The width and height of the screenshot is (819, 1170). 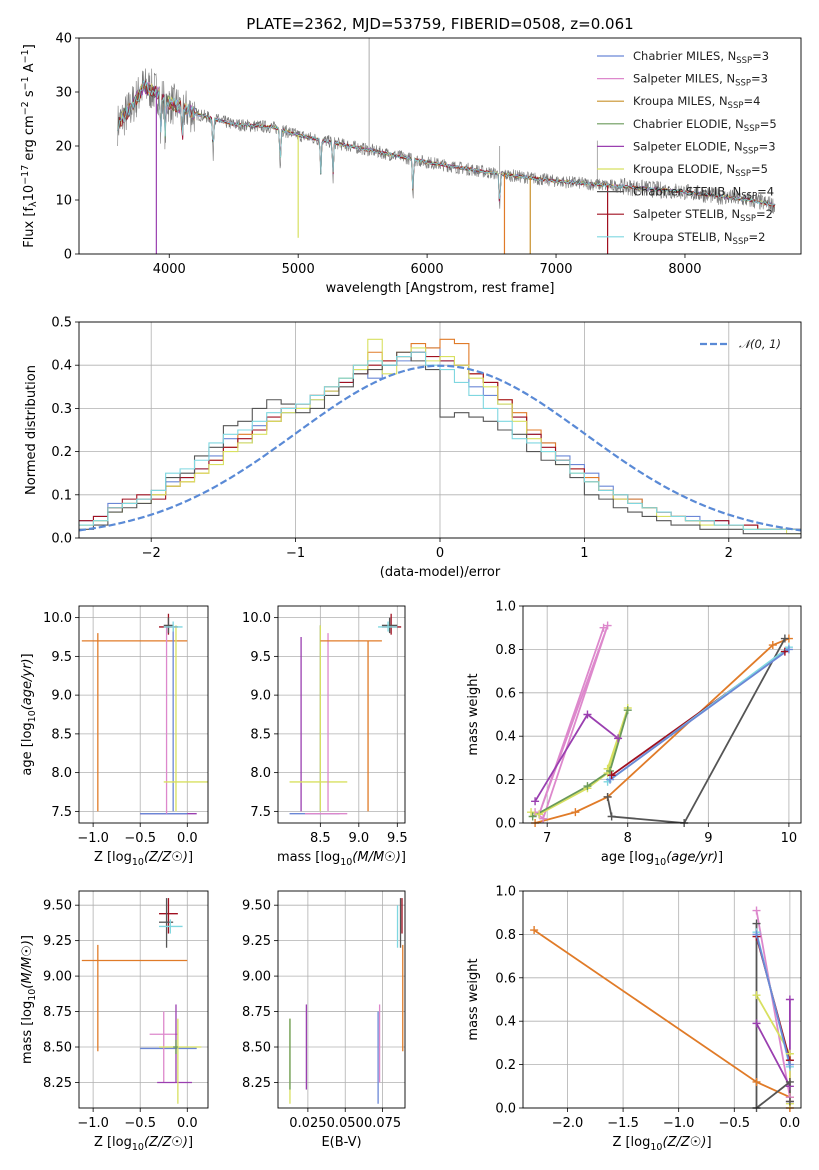 What do you see at coordinates (440, 288) in the screenshot?
I see `x-axis-label: wavelength [Angstrom, rest frame]` at bounding box center [440, 288].